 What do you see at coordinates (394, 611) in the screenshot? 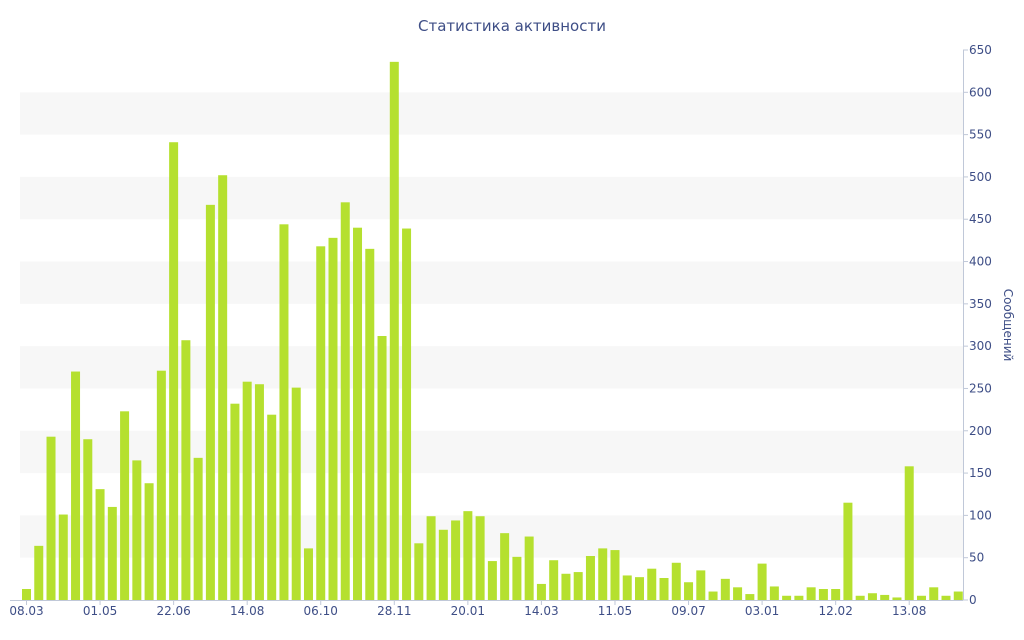
I see `x-tick-label: 28.11` at bounding box center [394, 611].